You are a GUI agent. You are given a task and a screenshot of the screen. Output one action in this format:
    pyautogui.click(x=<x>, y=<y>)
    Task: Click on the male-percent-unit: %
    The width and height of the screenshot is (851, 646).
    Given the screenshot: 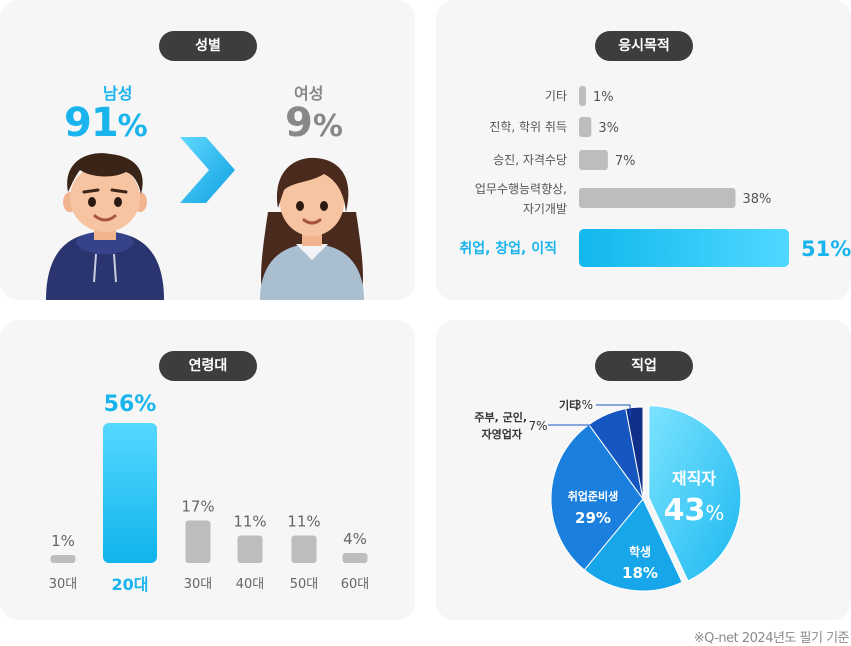 What is the action you would take?
    pyautogui.click(x=132, y=126)
    